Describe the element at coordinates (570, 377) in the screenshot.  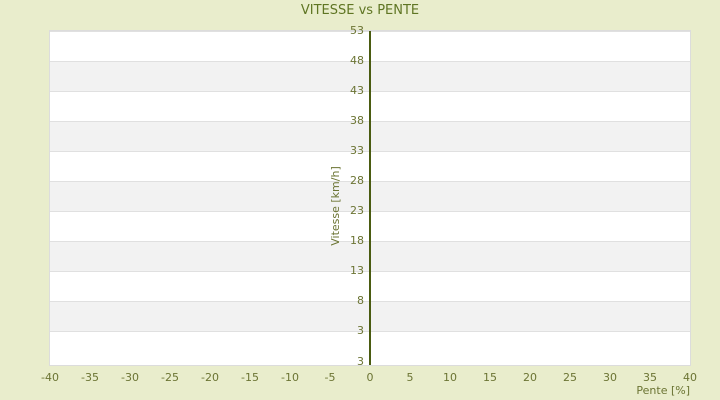
I see `x-tick-label: 25` at that location.